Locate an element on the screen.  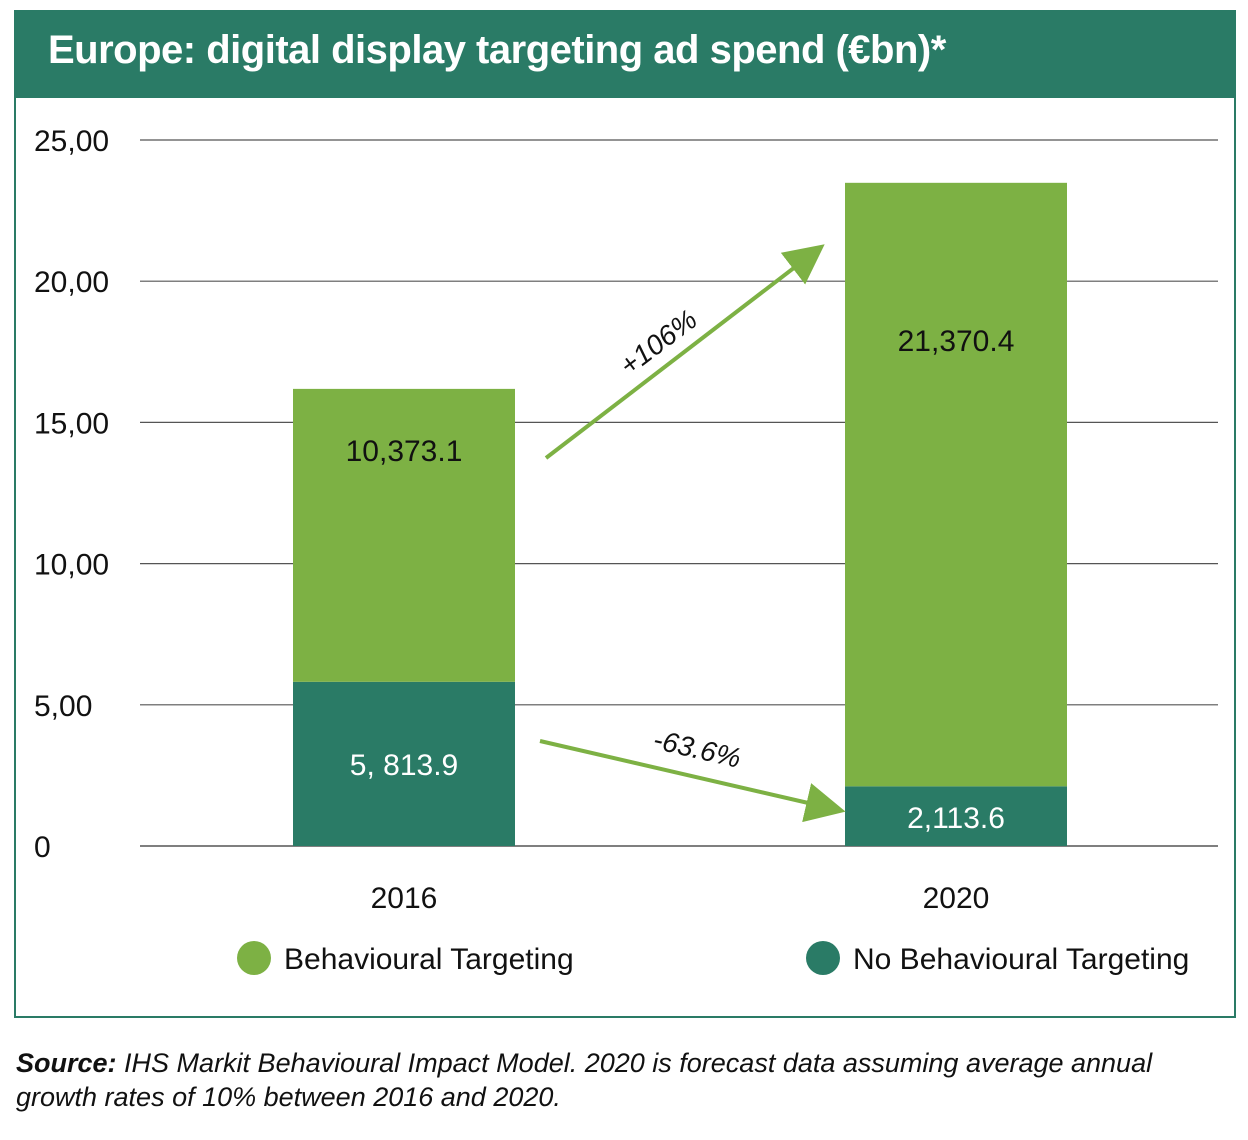
x-tick-label: 2016 is located at coordinates (404, 898).